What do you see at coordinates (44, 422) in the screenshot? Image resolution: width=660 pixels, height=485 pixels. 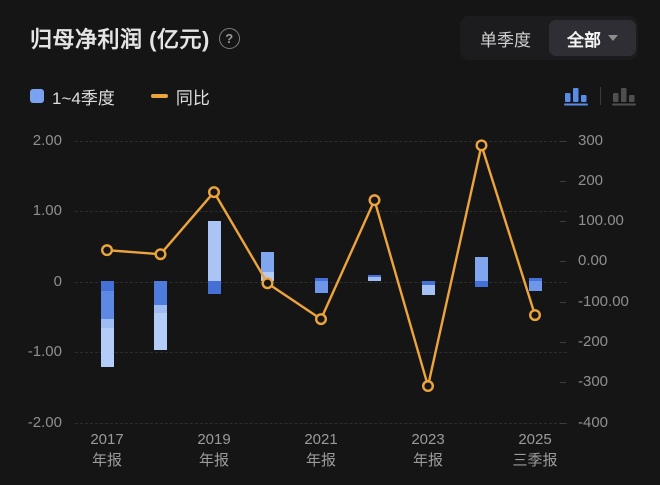 I see `left-axis-tick-label: -2.00` at bounding box center [44, 422].